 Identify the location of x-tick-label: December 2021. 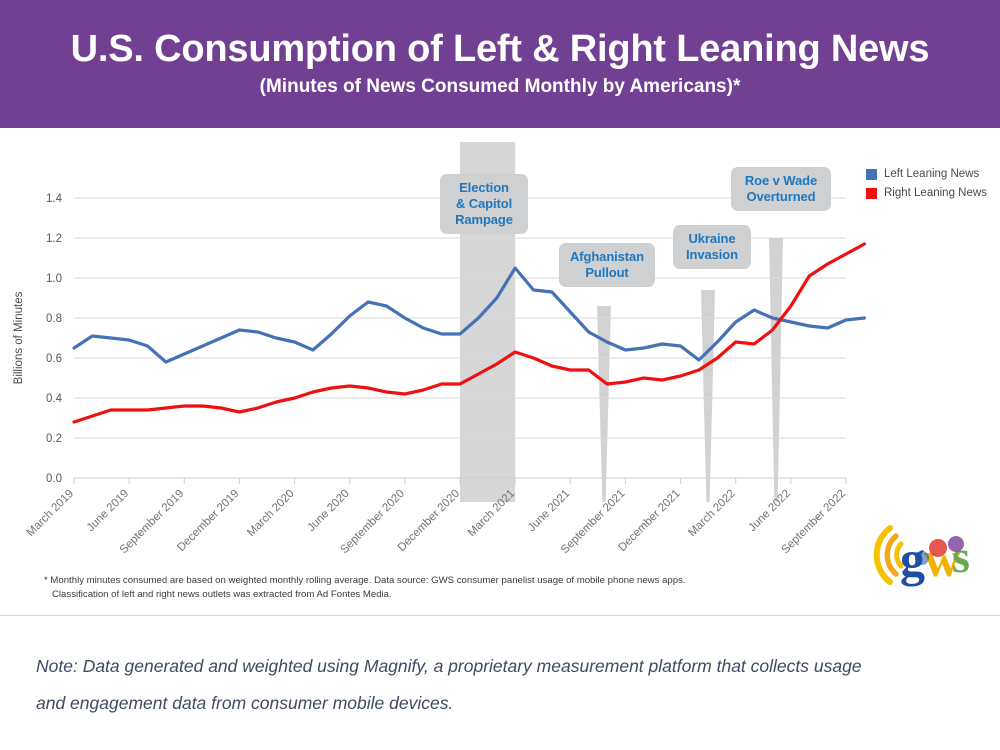
(649, 521).